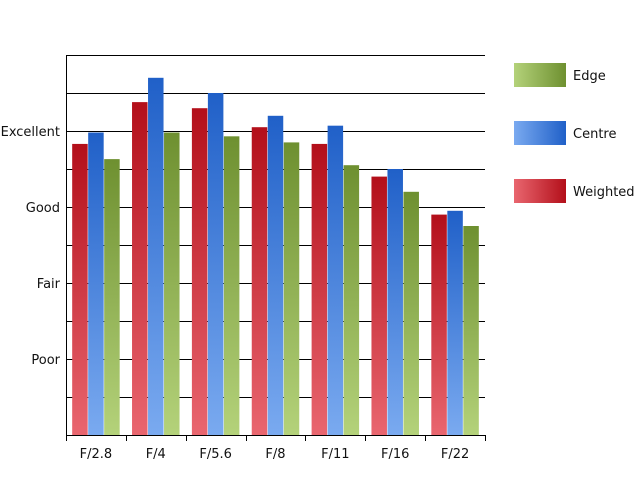 The image size is (640, 480). I want to click on x-tick-f-8: F/8, so click(275, 454).